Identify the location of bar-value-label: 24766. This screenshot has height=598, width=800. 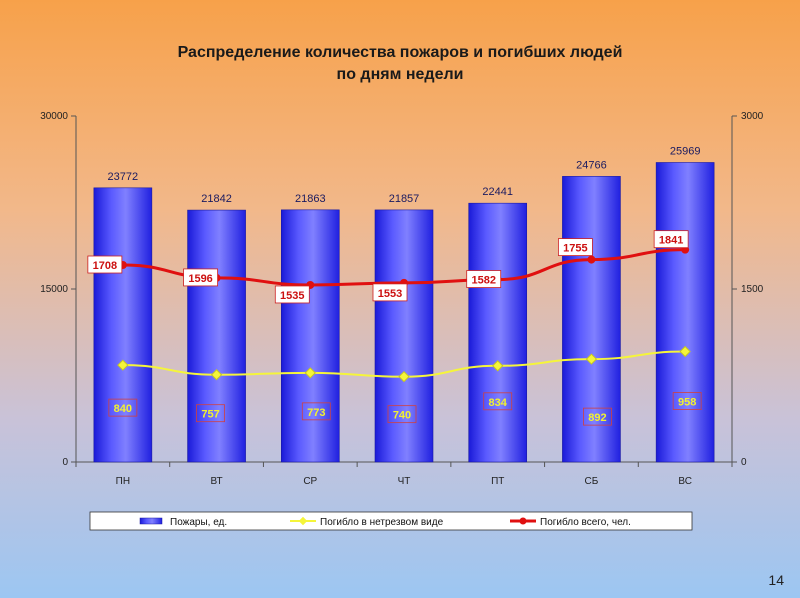
(591, 165).